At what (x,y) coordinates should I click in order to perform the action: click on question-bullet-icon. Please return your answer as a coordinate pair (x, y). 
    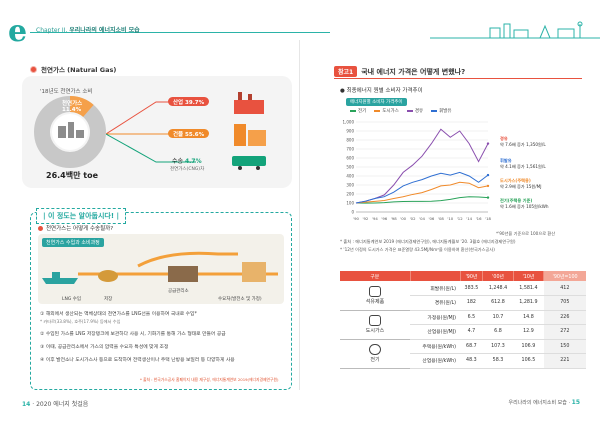
    Looking at the image, I should click on (40, 228).